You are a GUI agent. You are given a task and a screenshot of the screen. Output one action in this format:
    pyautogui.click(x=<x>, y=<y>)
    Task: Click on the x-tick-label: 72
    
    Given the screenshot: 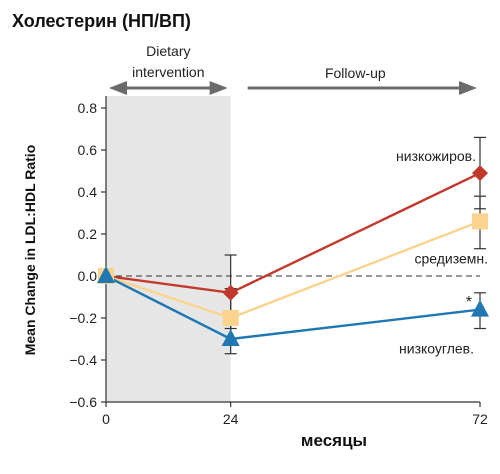 What is the action you would take?
    pyautogui.click(x=480, y=419)
    